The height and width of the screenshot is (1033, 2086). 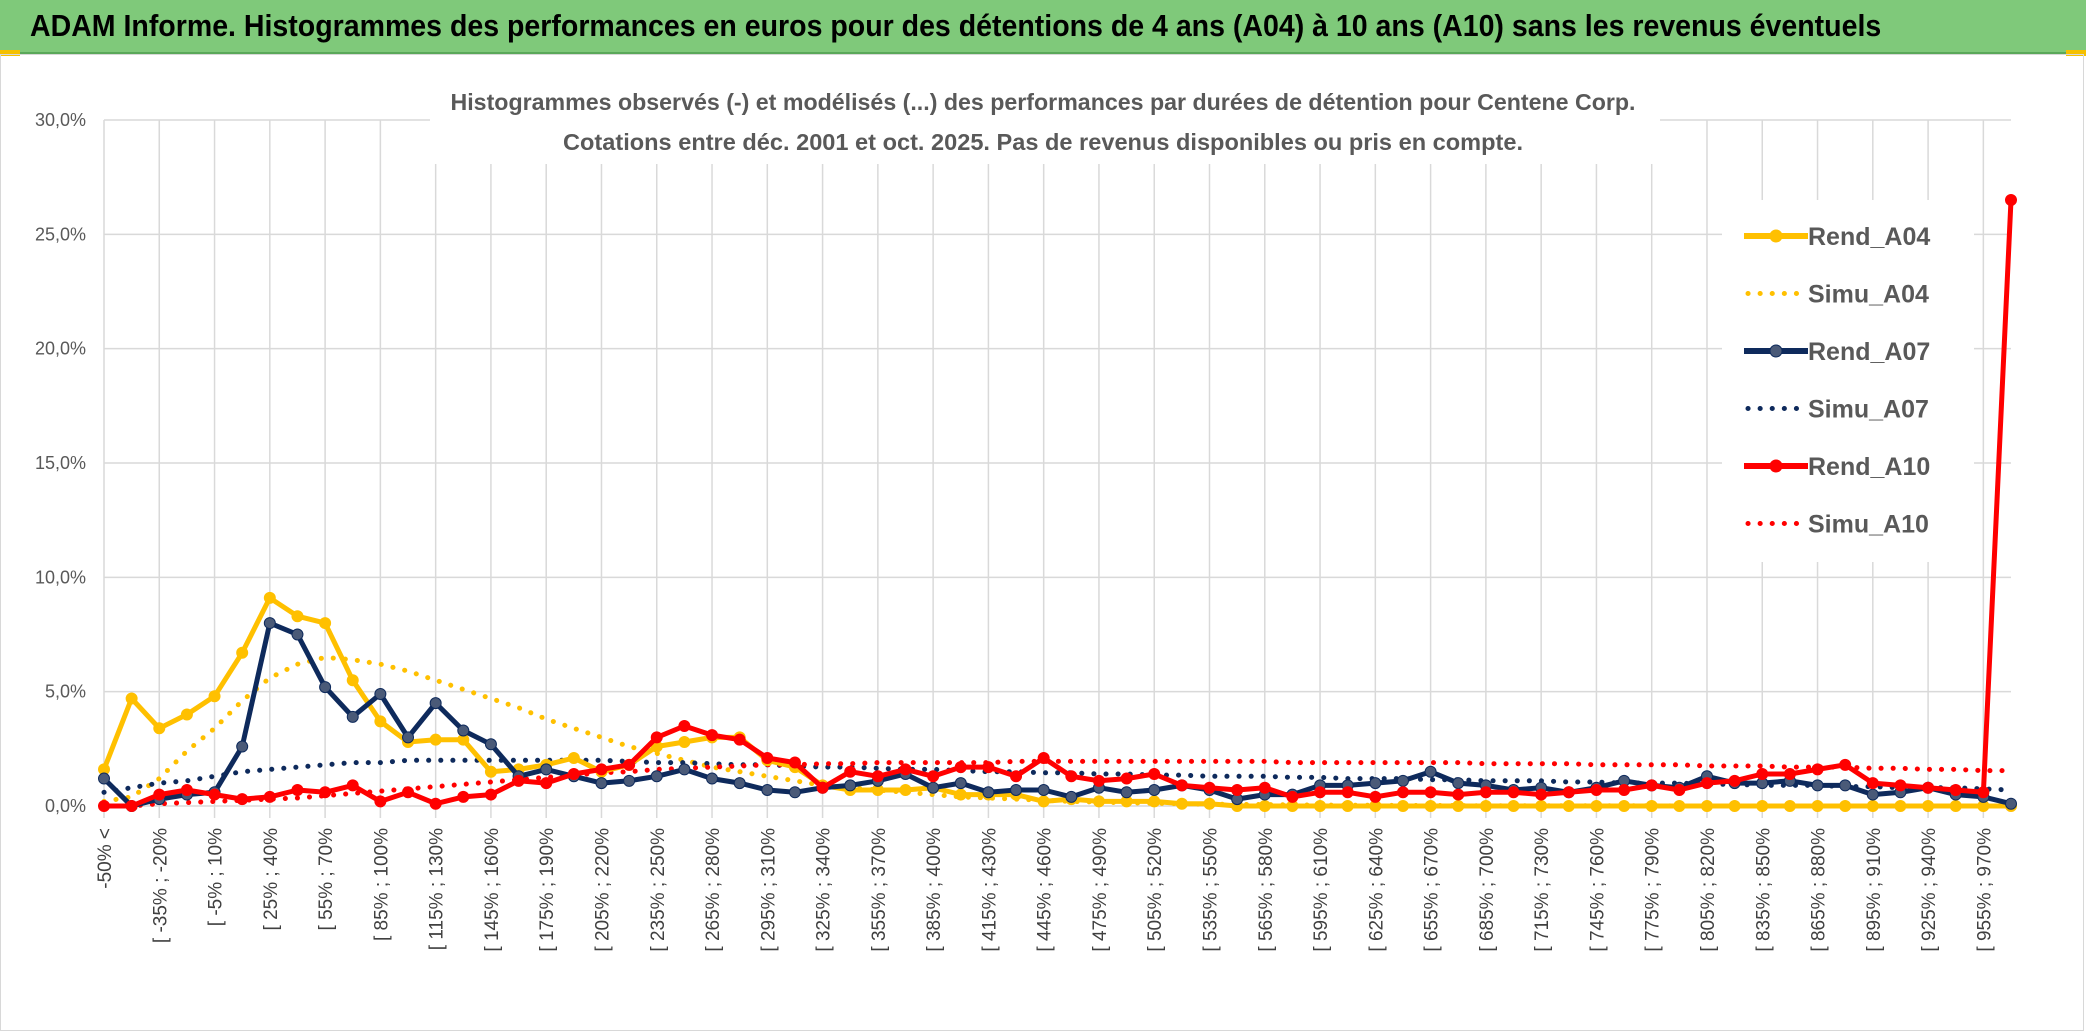 What do you see at coordinates (326, 879) in the screenshot?
I see `x-tick-label: [ 55% ; 70%` at bounding box center [326, 879].